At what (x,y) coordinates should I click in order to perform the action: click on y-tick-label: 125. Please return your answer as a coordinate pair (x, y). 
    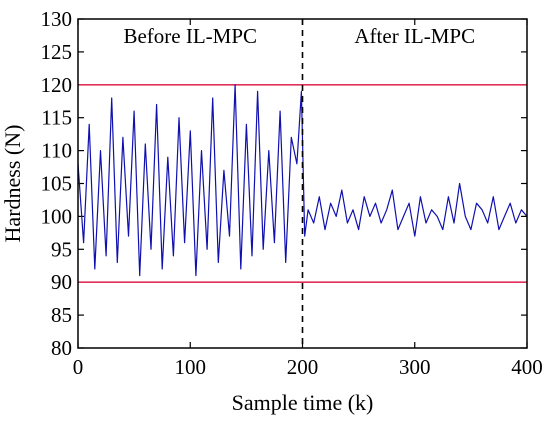
    Looking at the image, I should click on (57, 52).